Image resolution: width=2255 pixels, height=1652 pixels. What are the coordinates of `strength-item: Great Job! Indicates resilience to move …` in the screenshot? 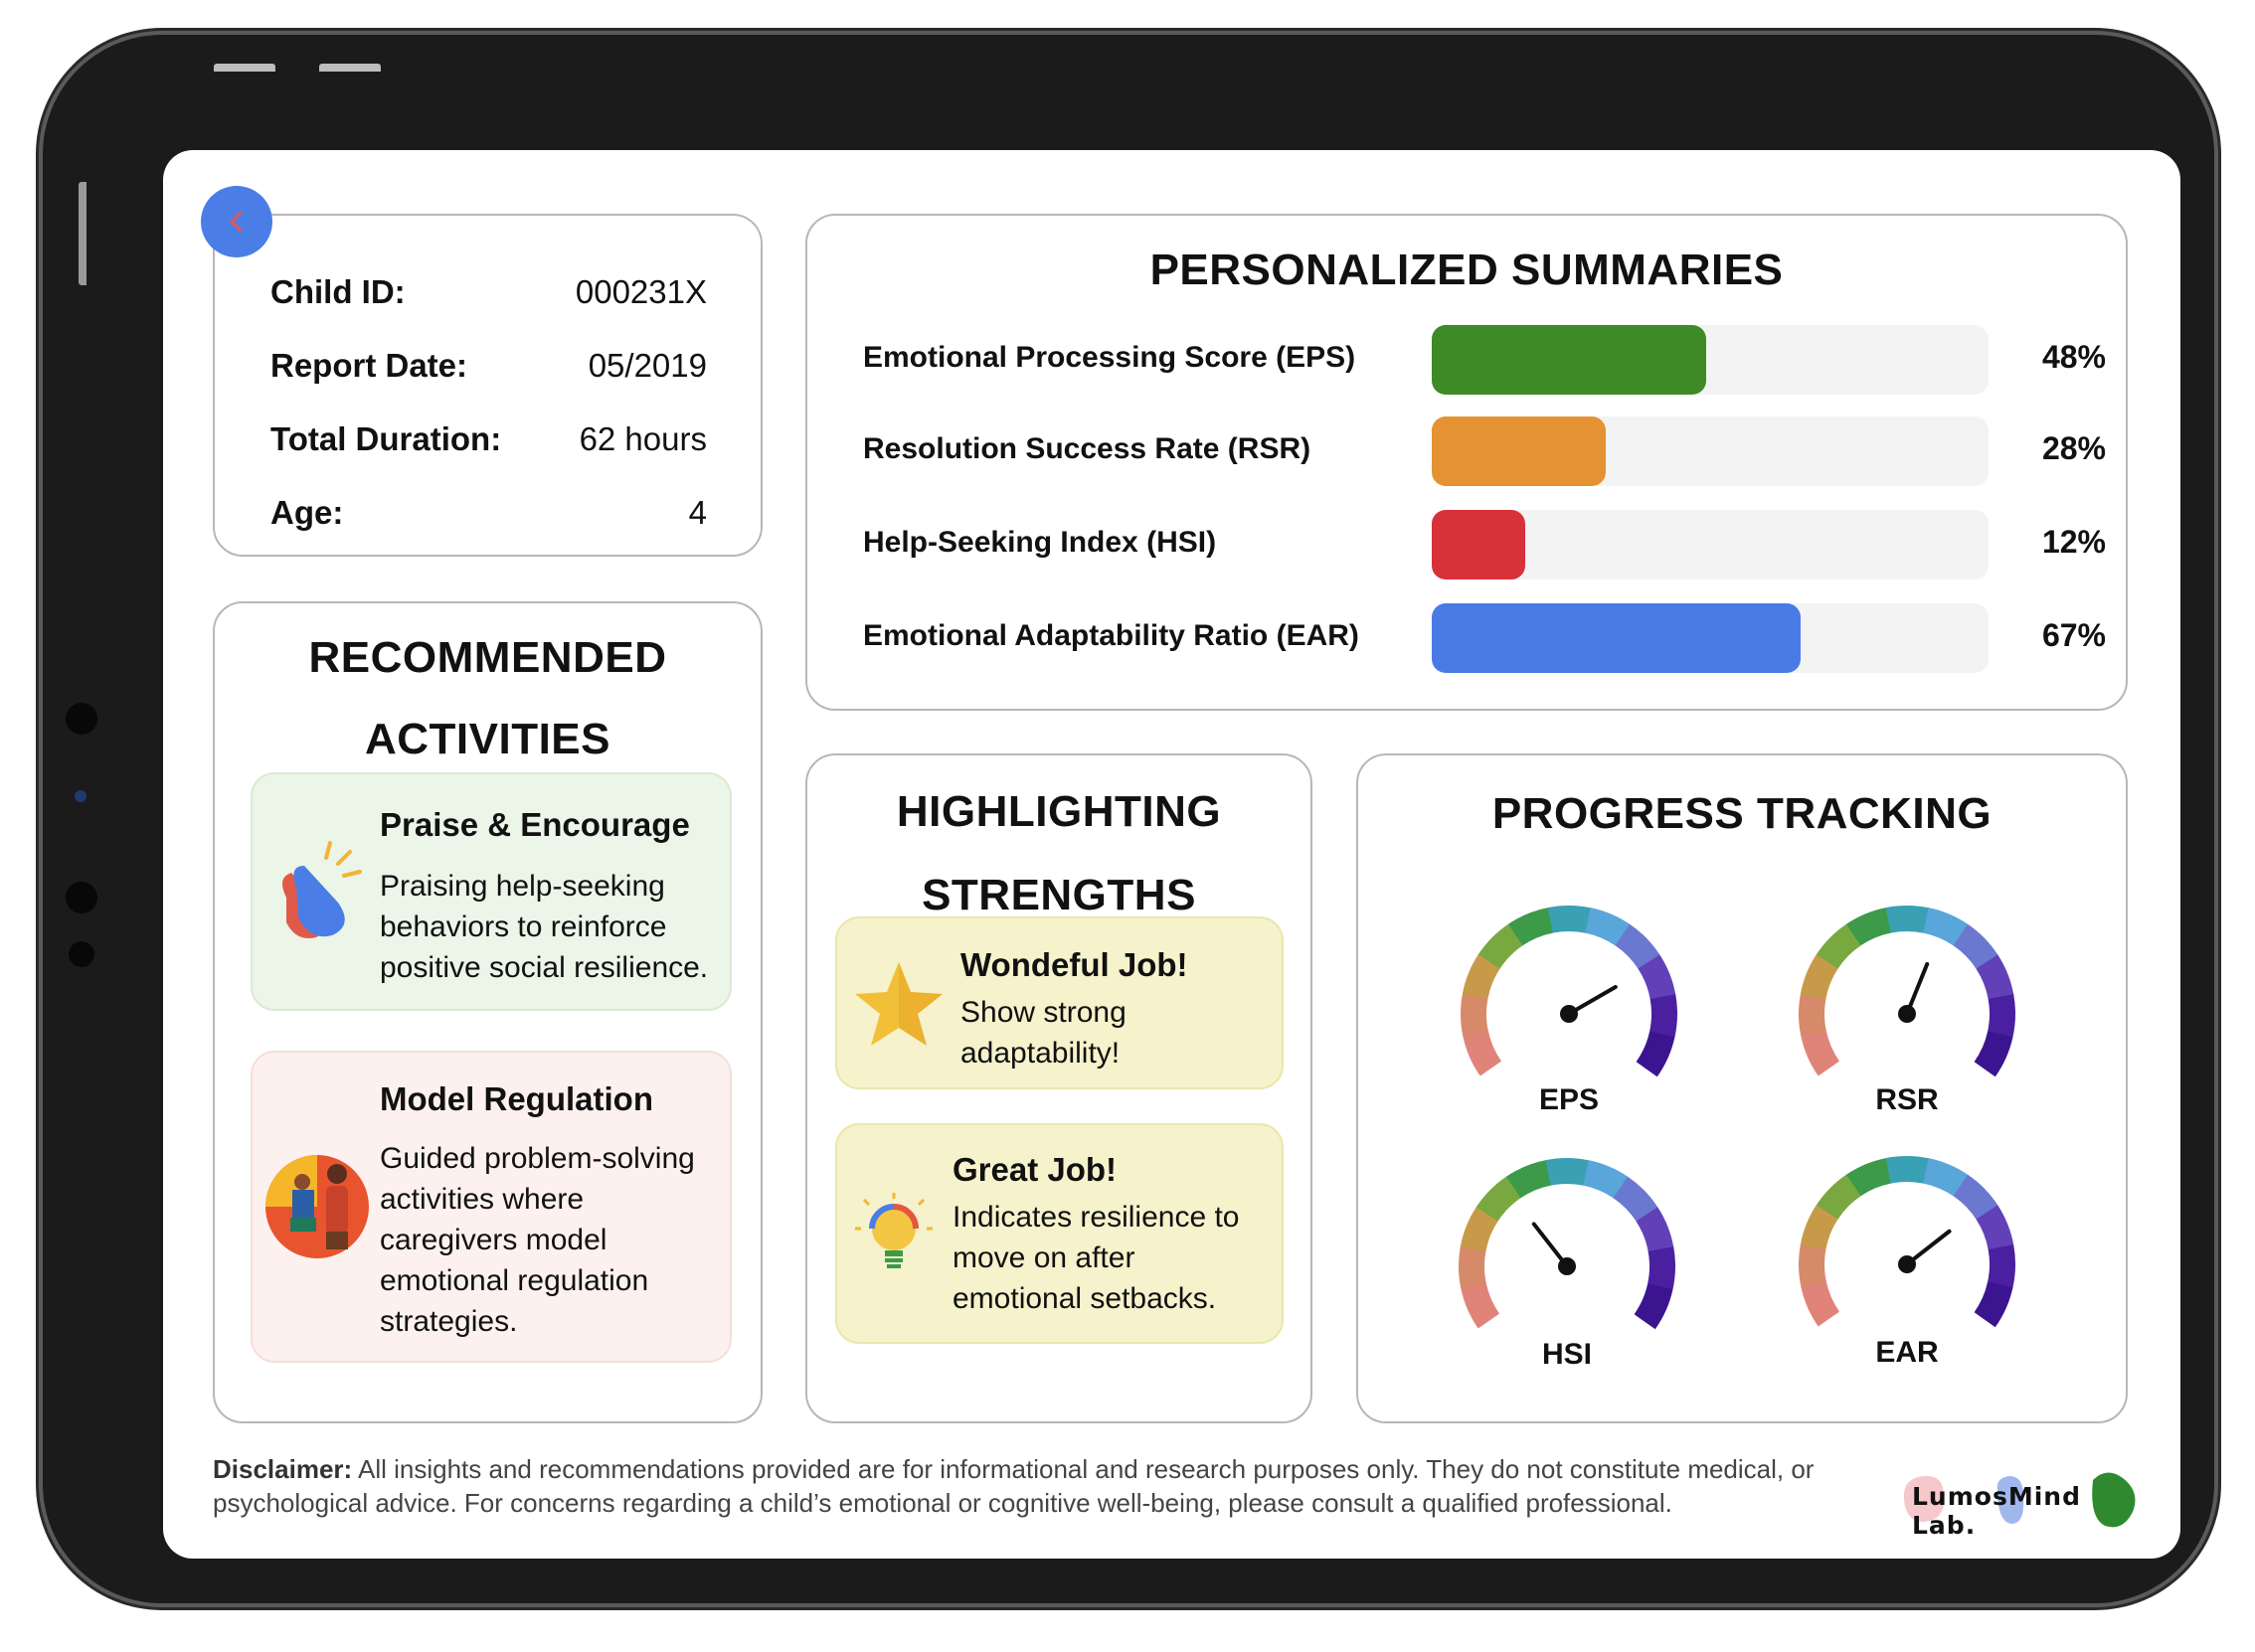 It's located at (1059, 1233).